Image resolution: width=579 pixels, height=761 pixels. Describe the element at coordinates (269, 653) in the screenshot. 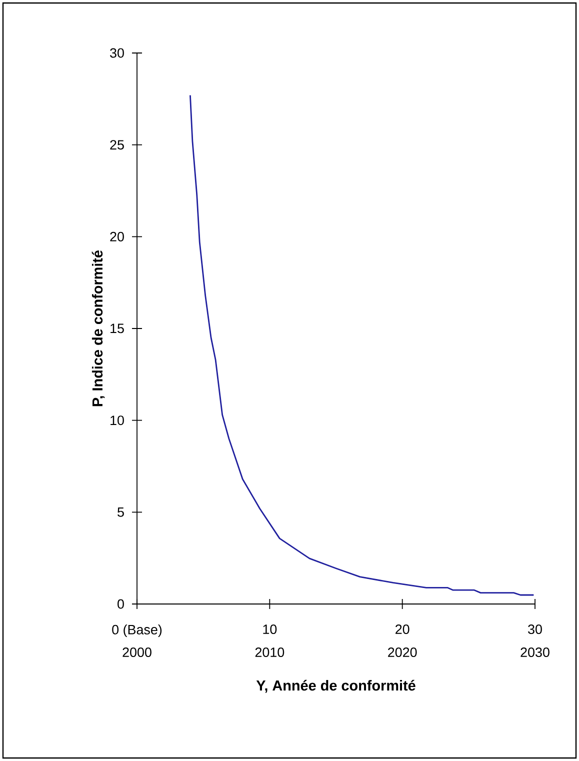

I see `x2-tick-label: 2010` at that location.